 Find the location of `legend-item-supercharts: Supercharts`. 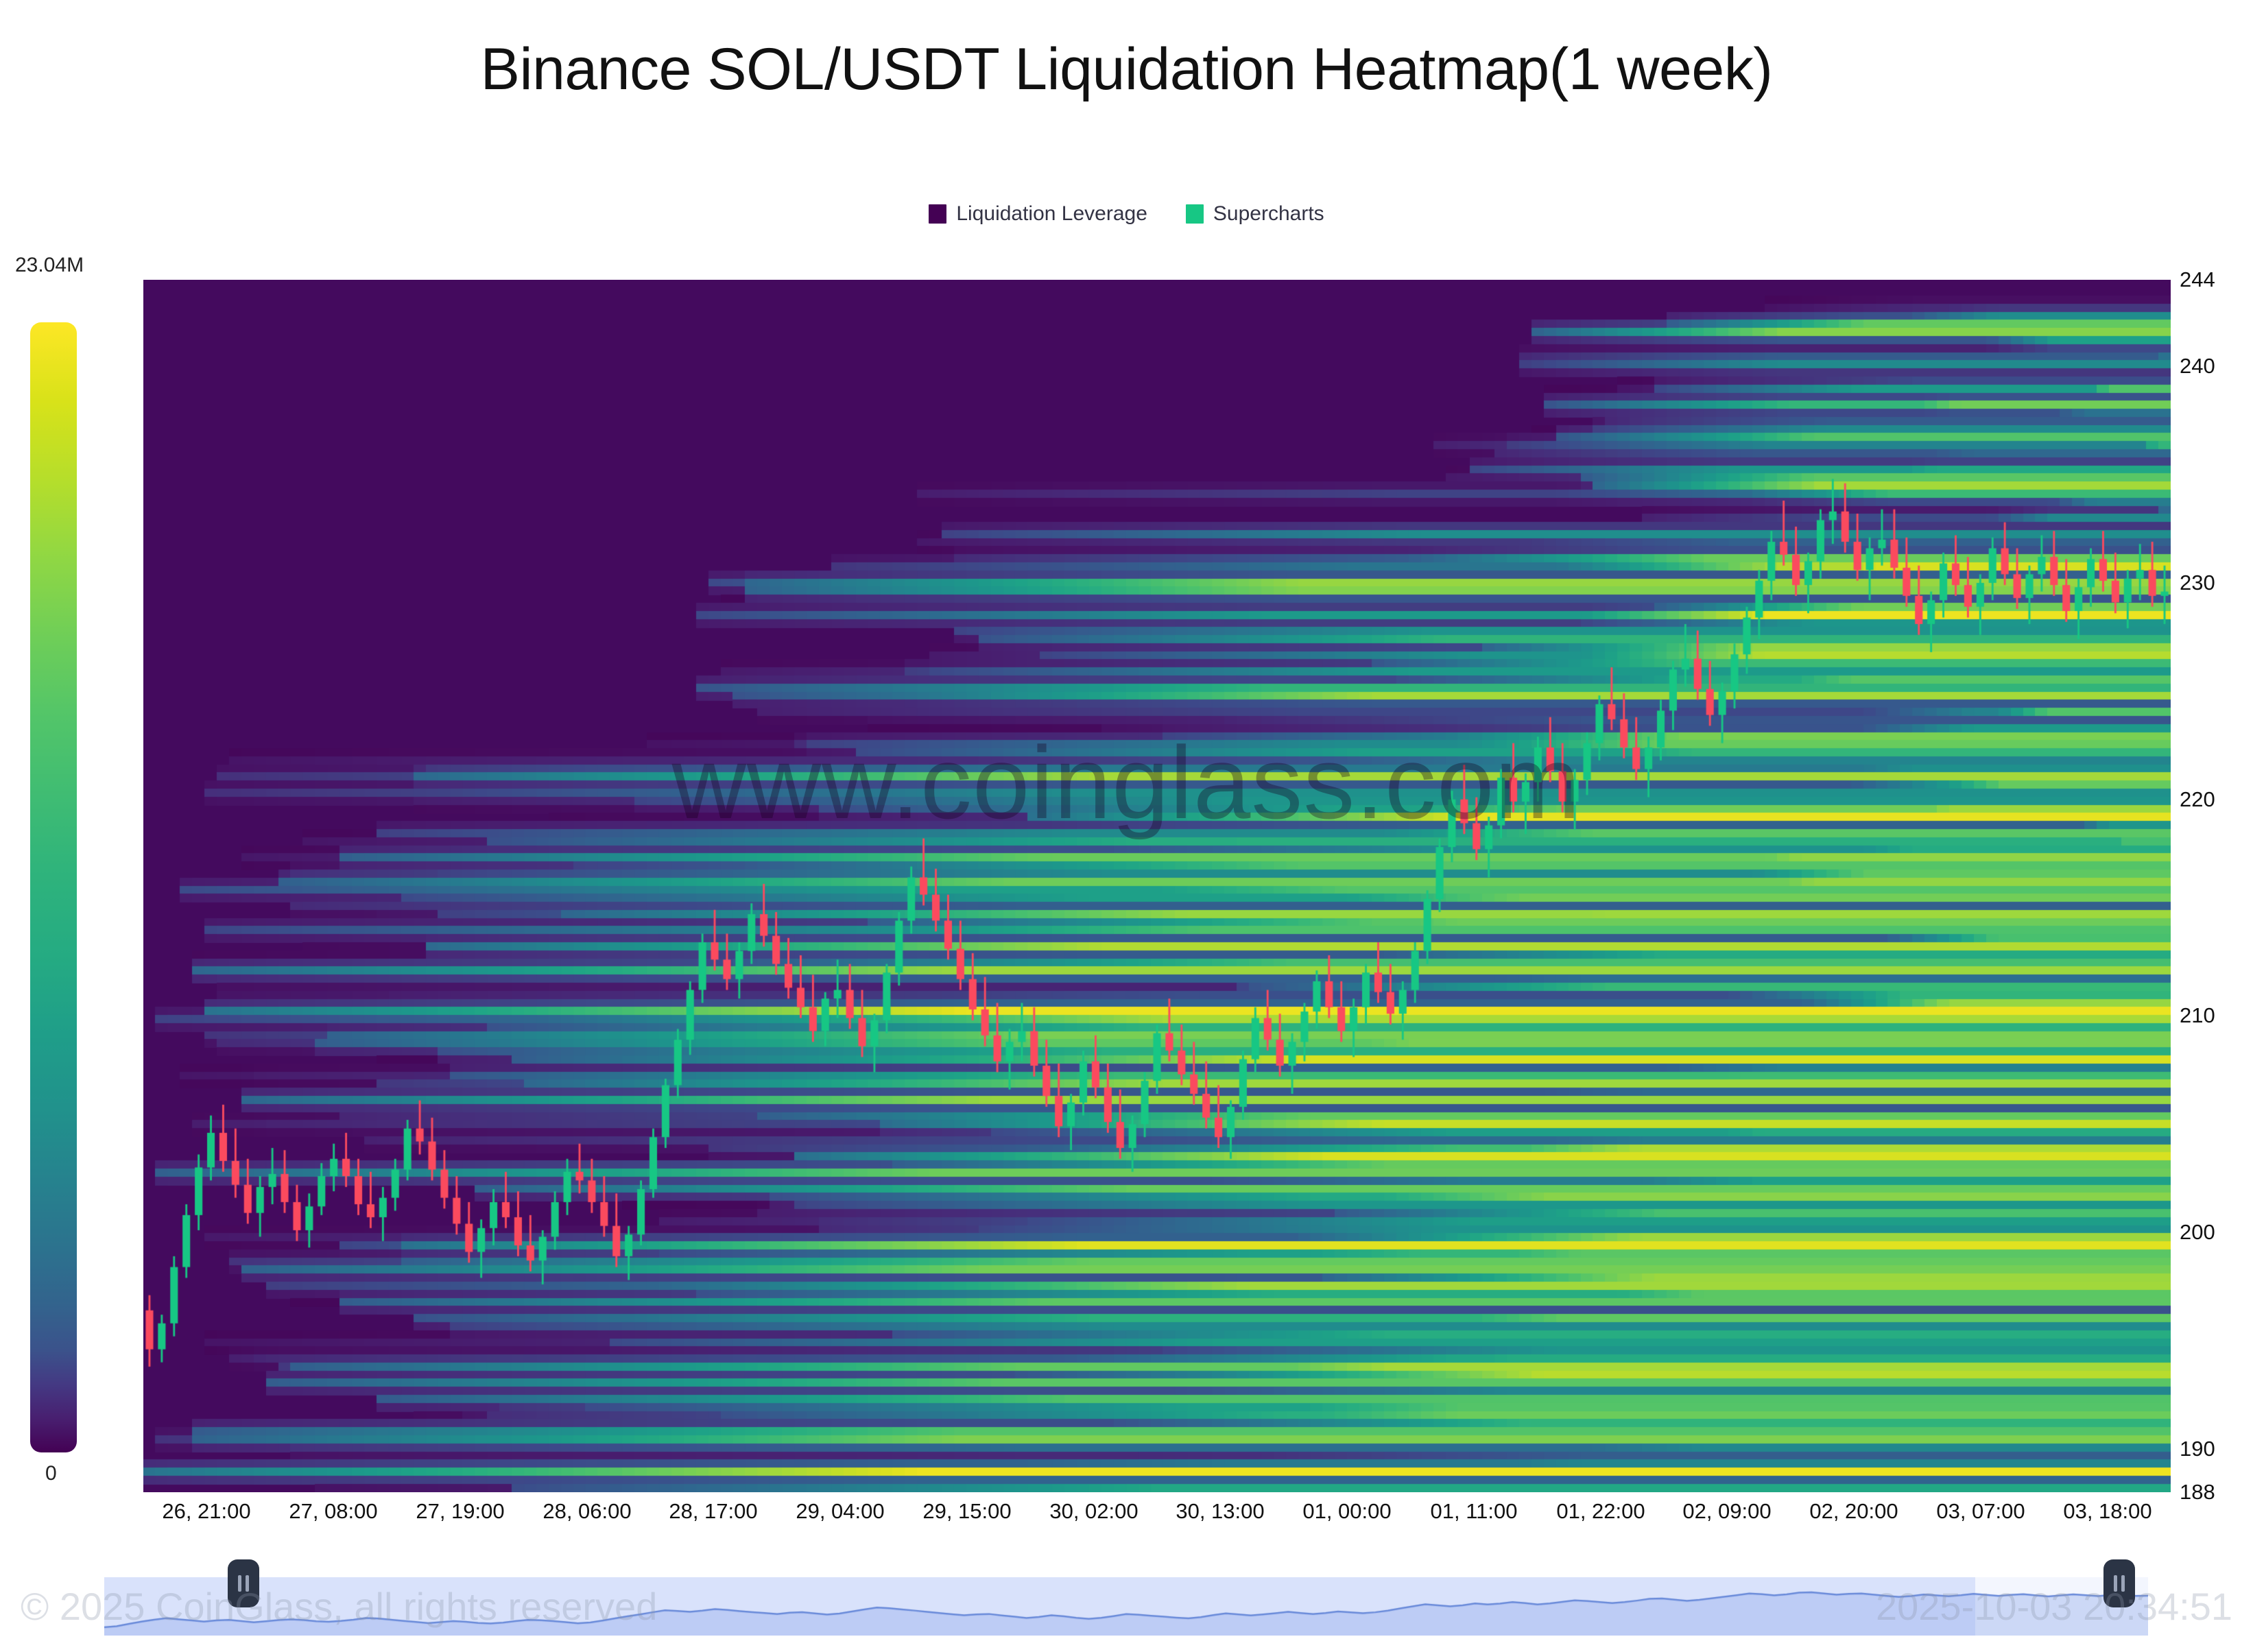

legend-item-supercharts: Supercharts is located at coordinates (1254, 214).